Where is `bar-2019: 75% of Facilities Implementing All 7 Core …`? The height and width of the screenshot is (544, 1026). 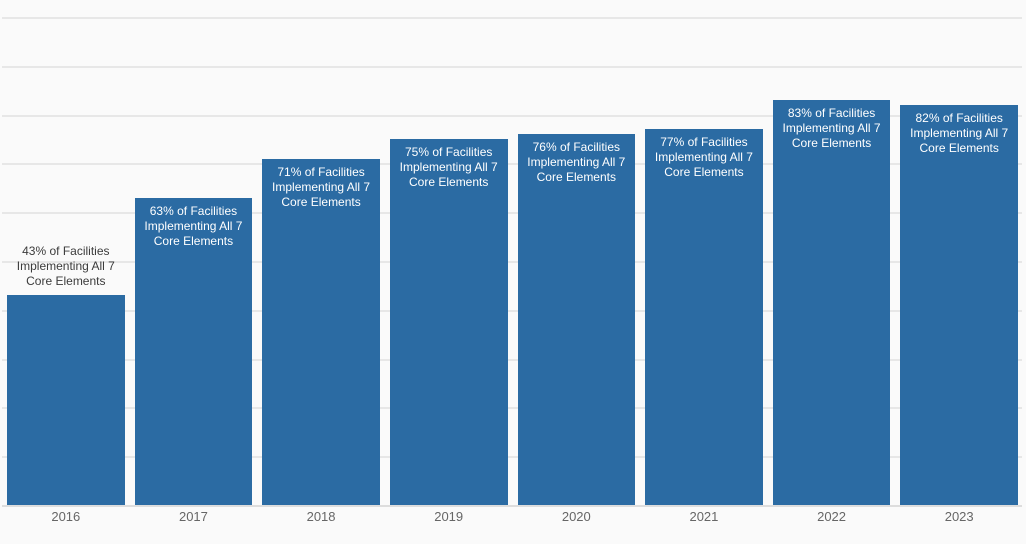
bar-2019: 75% of Facilities Implementing All 7 Core … is located at coordinates (448, 322).